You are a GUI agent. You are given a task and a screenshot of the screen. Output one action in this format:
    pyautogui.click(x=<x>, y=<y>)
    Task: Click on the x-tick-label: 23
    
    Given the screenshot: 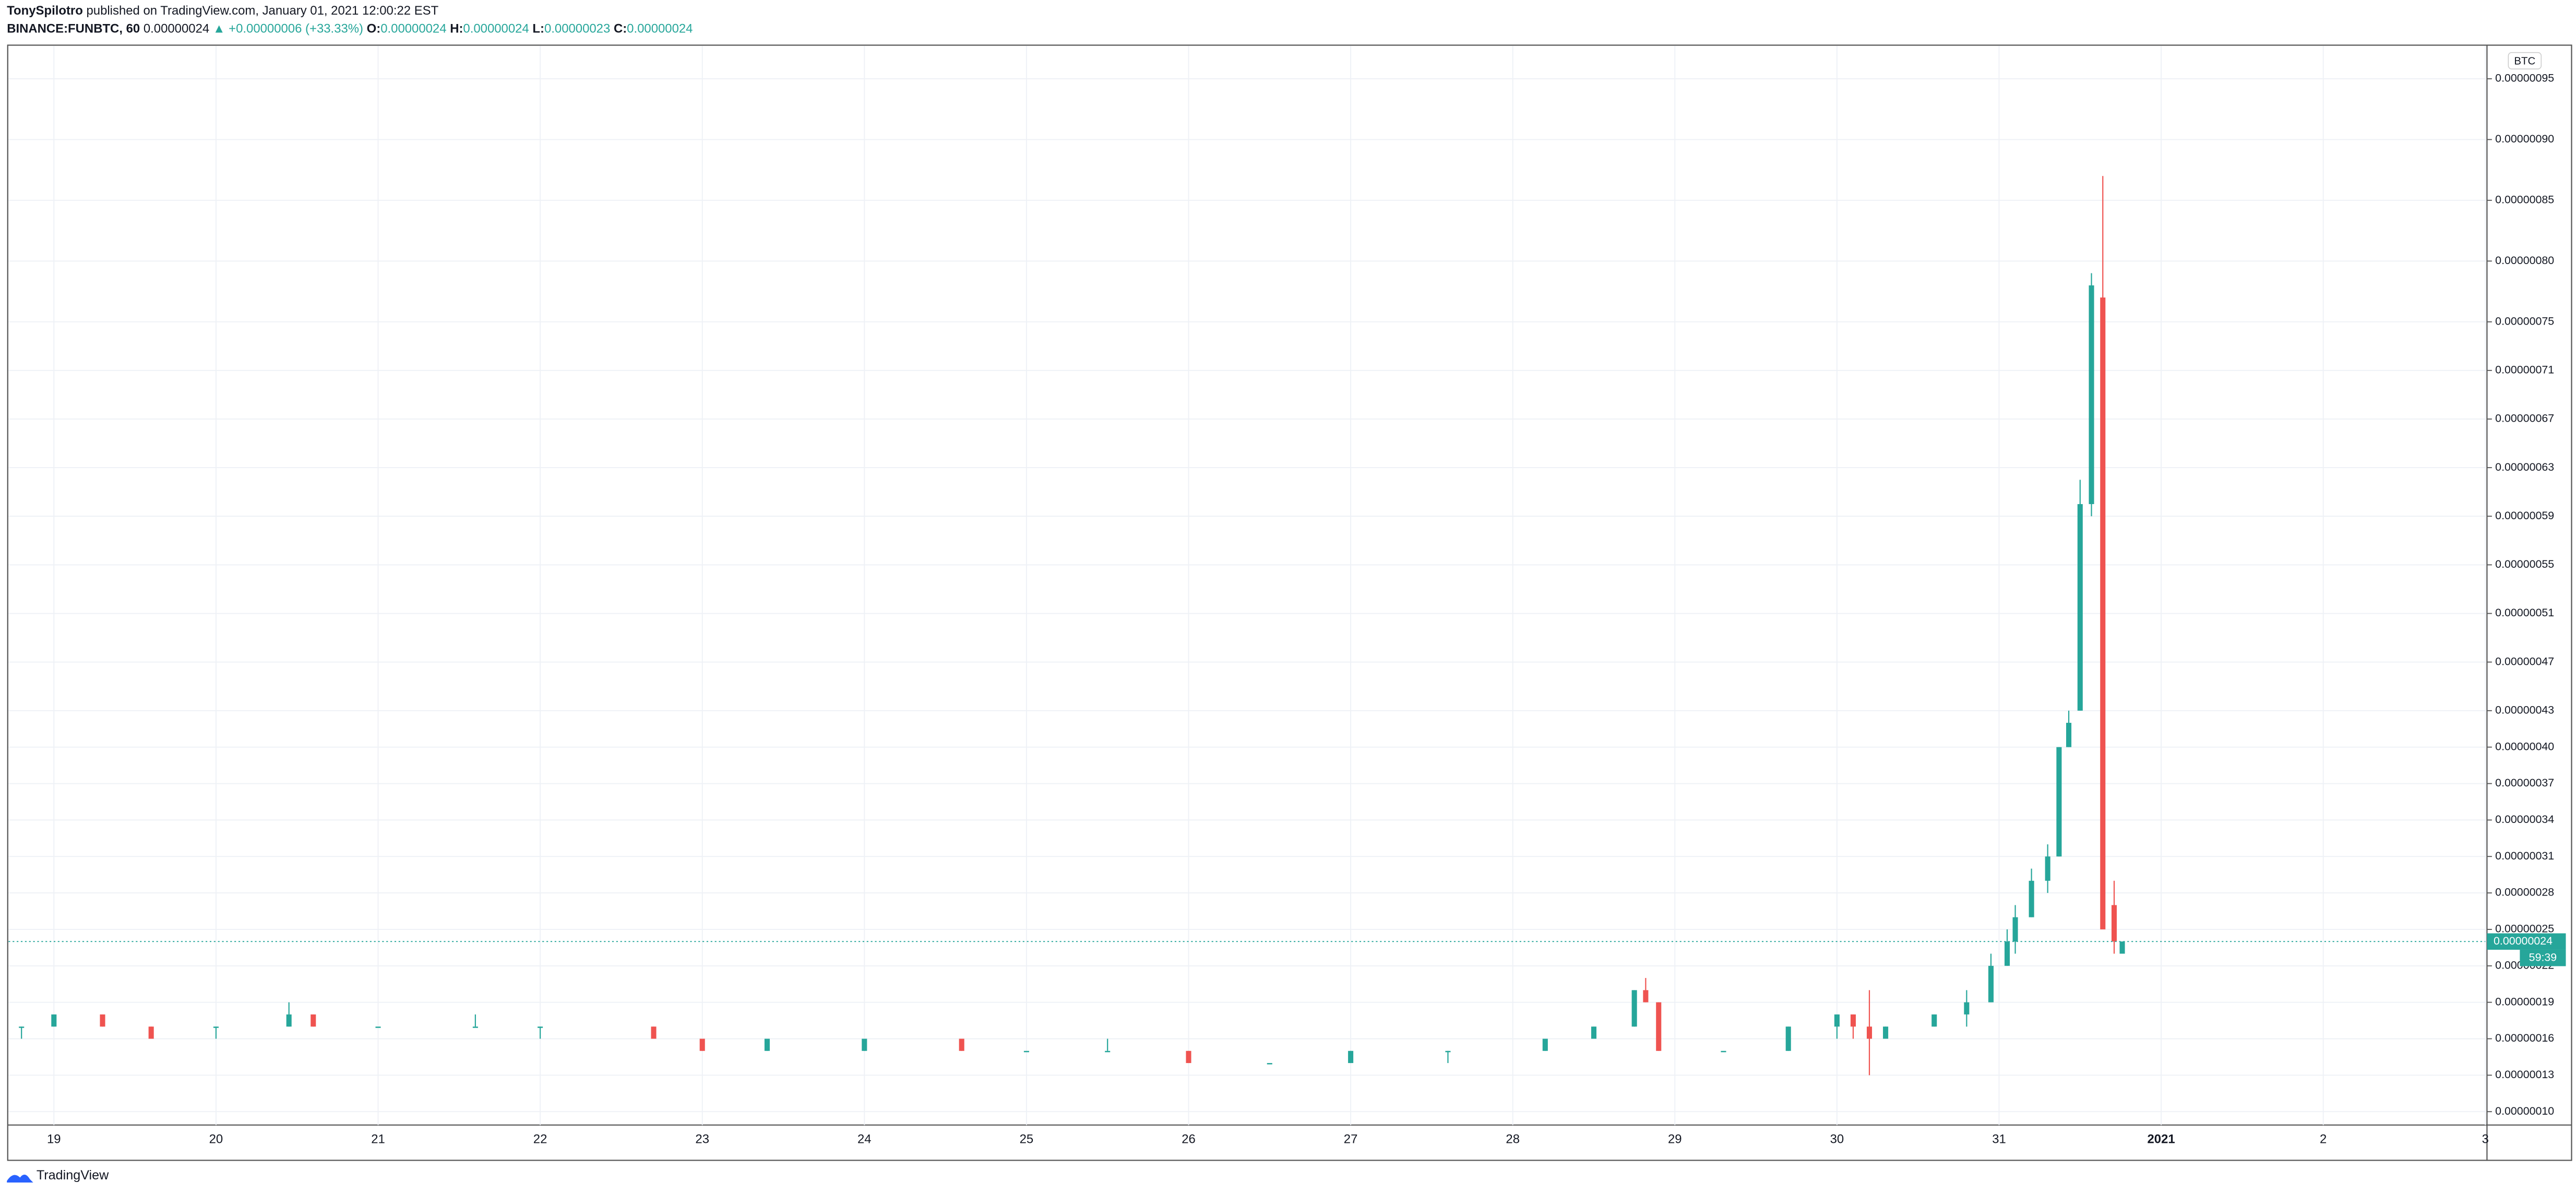 What is the action you would take?
    pyautogui.click(x=702, y=1139)
    